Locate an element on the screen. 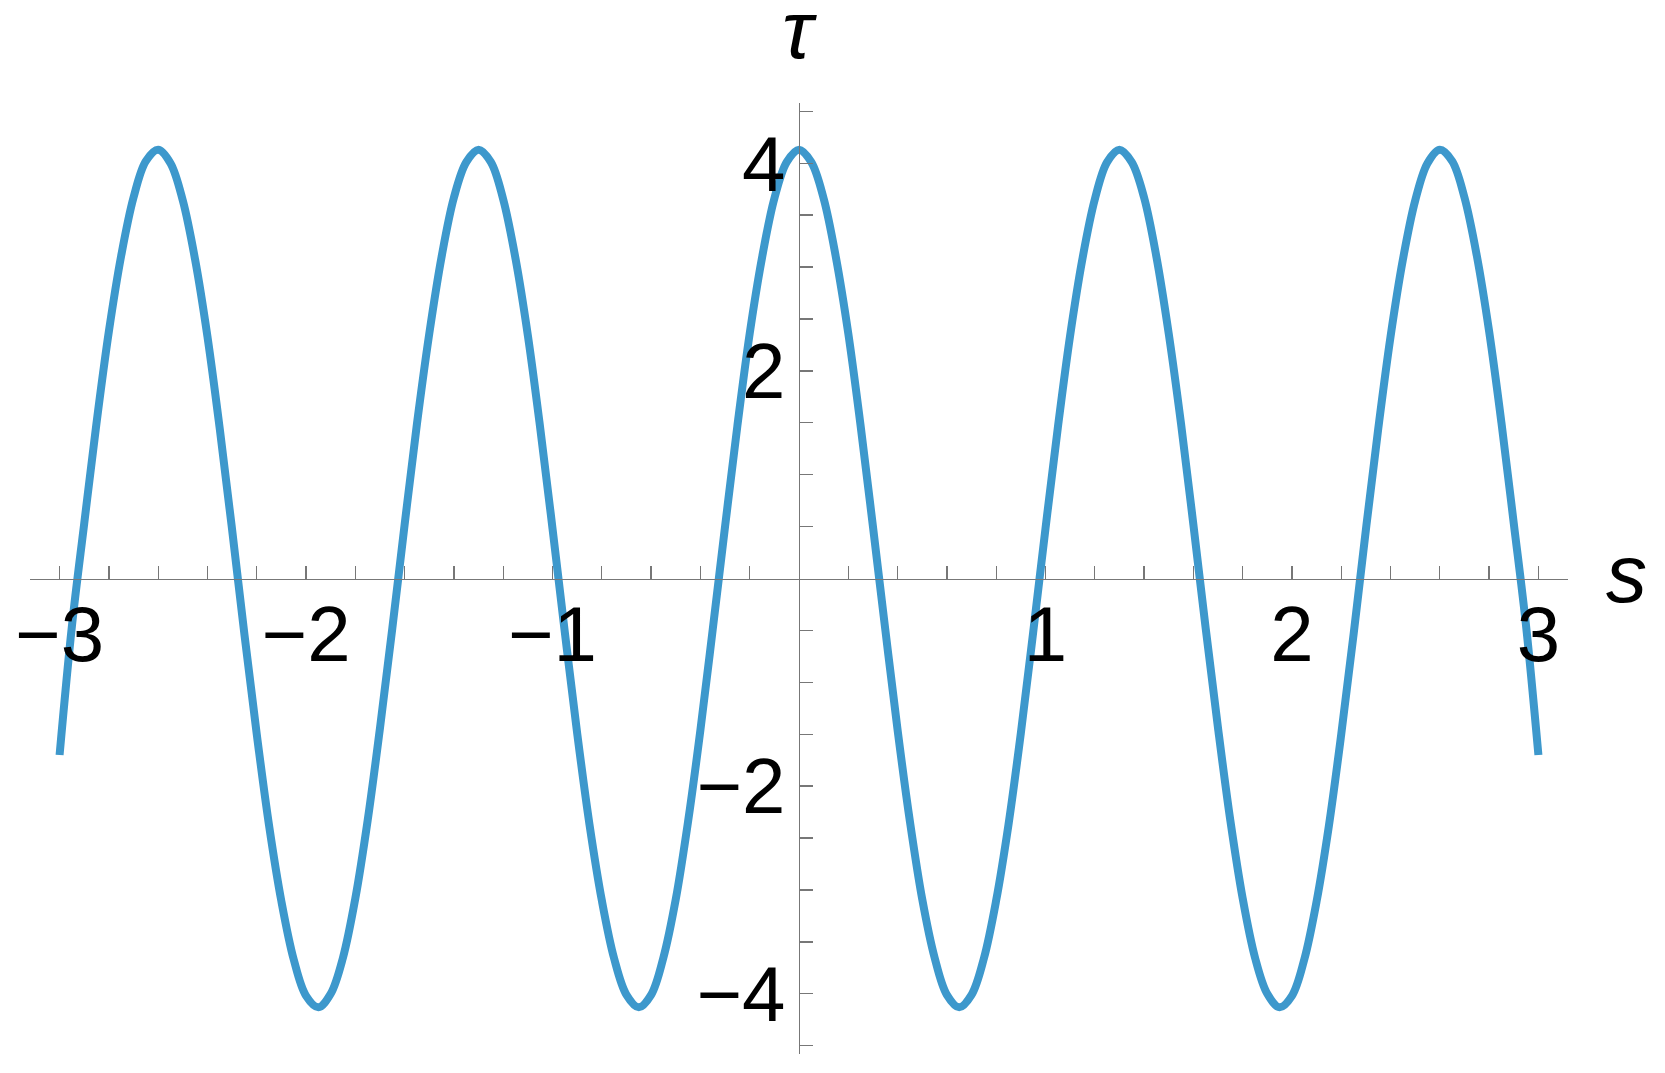  y-tick-label: −2 is located at coordinates (741, 786).